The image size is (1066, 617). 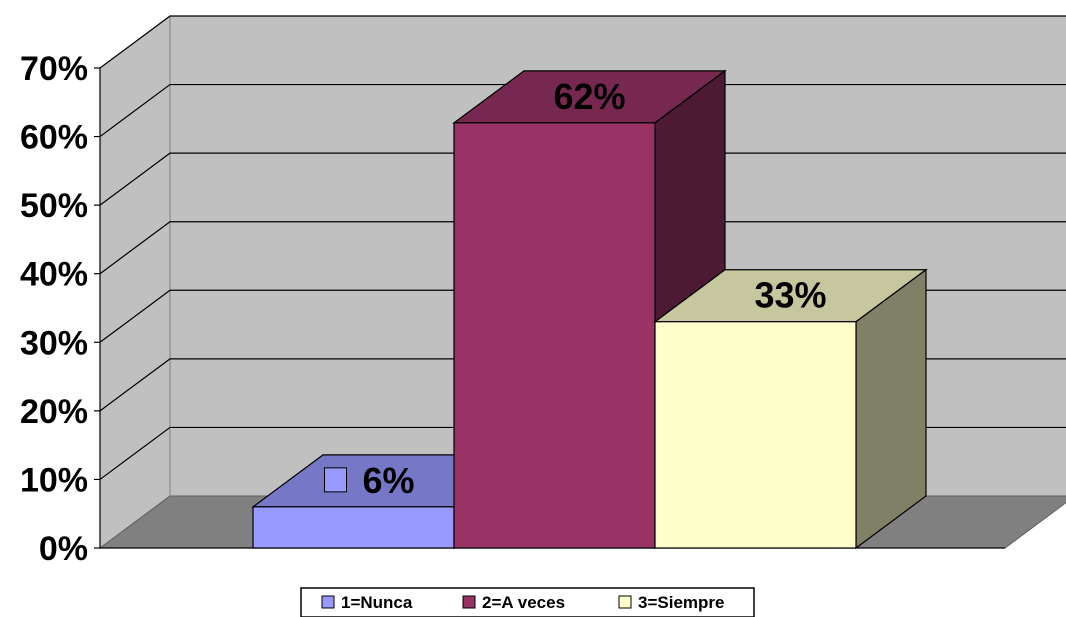 I want to click on y-tick-label: 50%, so click(x=54, y=206).